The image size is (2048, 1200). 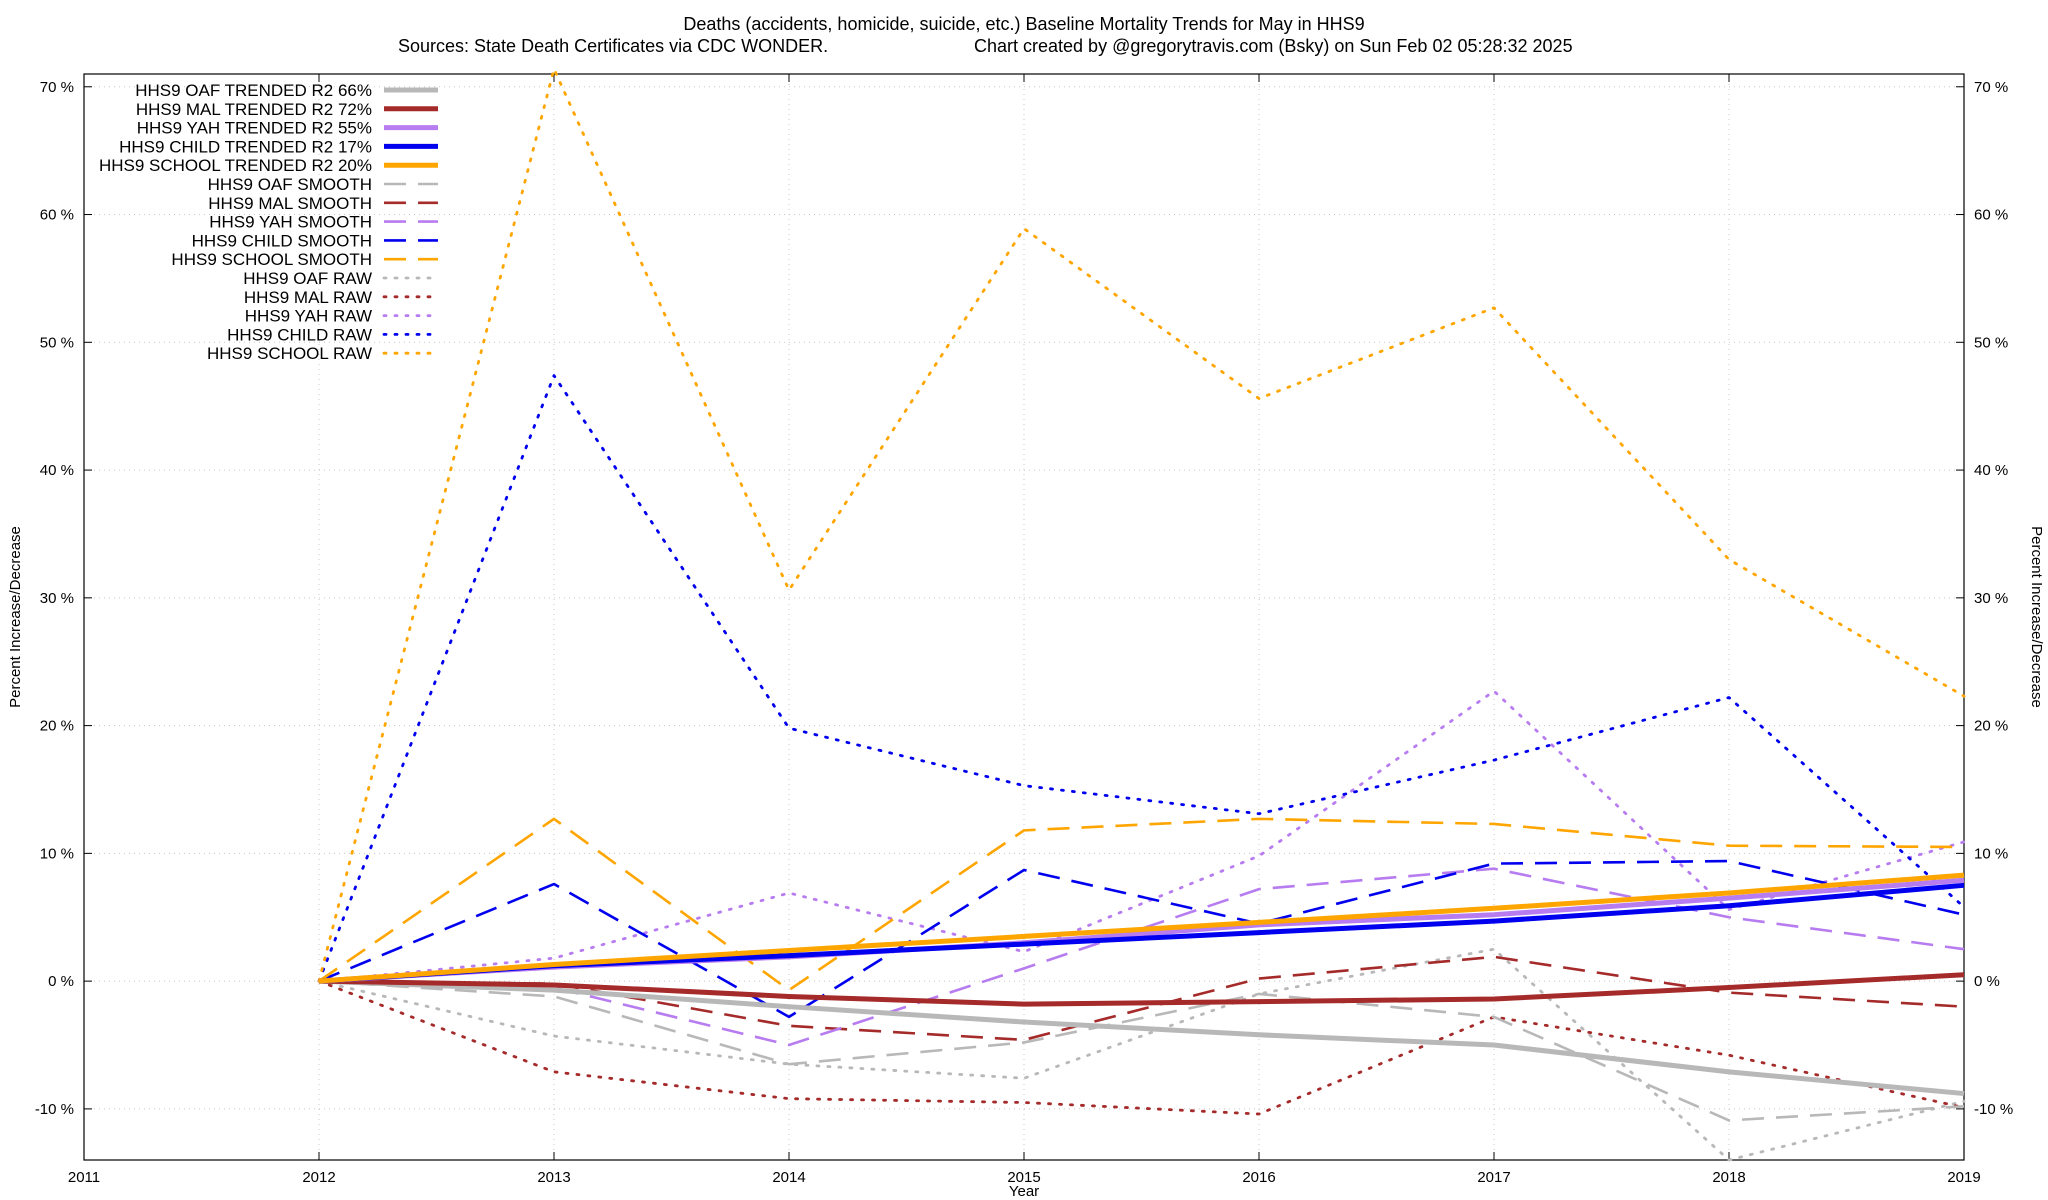 What do you see at coordinates (245, 146) in the screenshot?
I see `legend-label-hhs9-child-trended: HHS9 CHILD TRENDED R2 17%` at bounding box center [245, 146].